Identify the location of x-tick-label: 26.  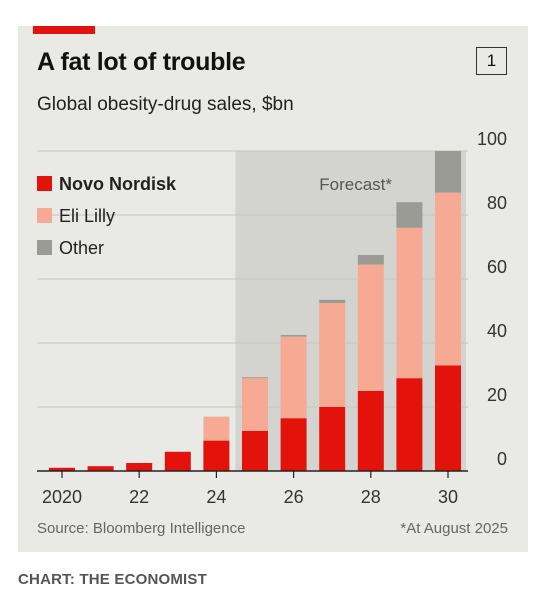
(294, 497).